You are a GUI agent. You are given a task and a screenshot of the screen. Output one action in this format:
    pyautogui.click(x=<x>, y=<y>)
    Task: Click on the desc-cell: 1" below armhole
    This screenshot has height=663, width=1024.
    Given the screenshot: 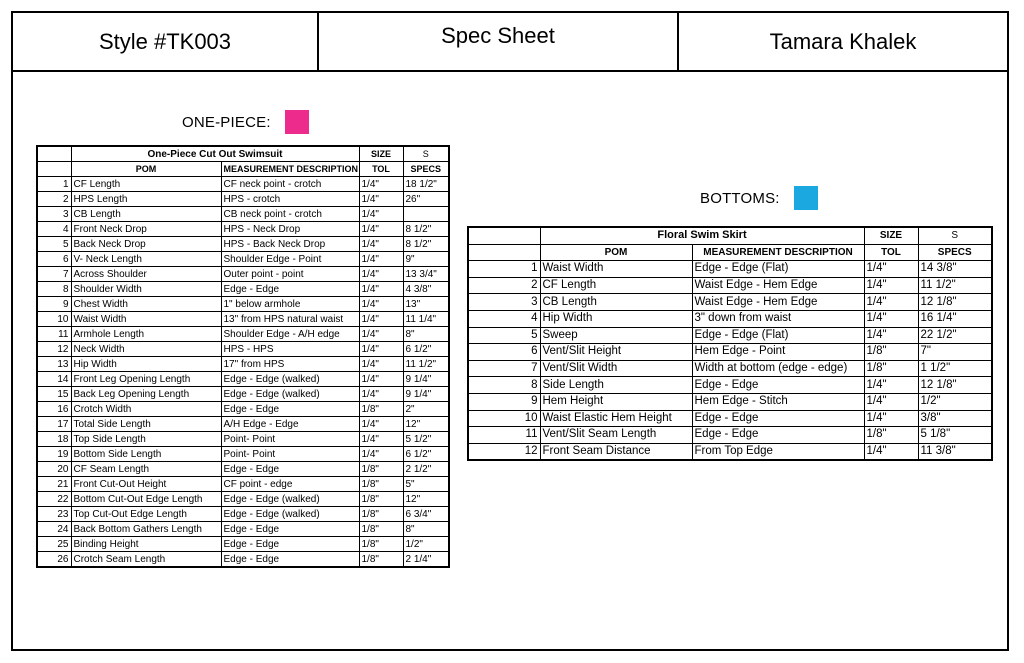 What is the action you would take?
    pyautogui.click(x=290, y=304)
    